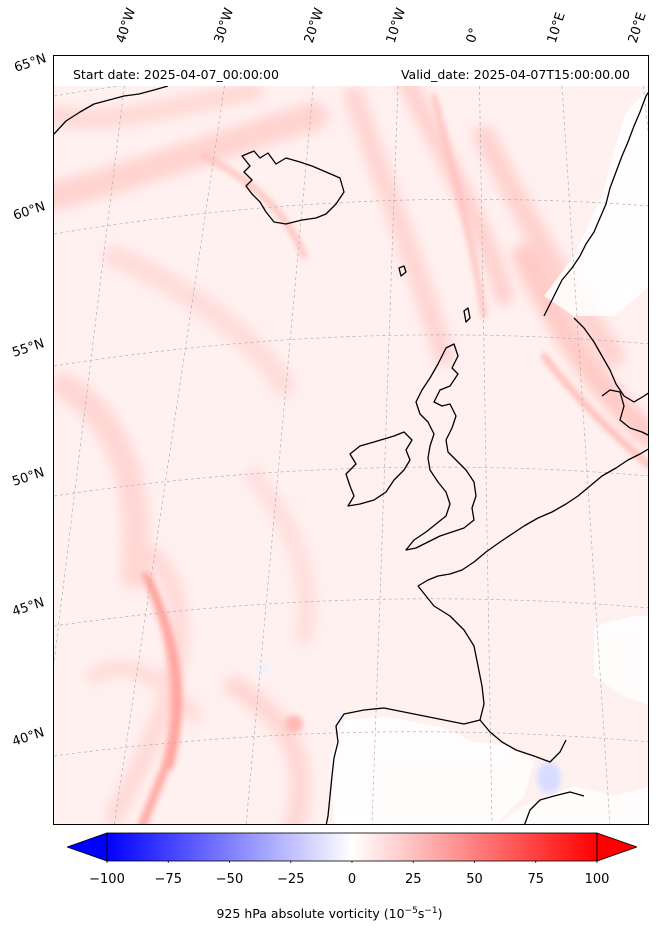 Image resolution: width=659 pixels, height=936 pixels. Describe the element at coordinates (126, 25) in the screenshot. I see `lon-label-40w: 40°W` at that location.